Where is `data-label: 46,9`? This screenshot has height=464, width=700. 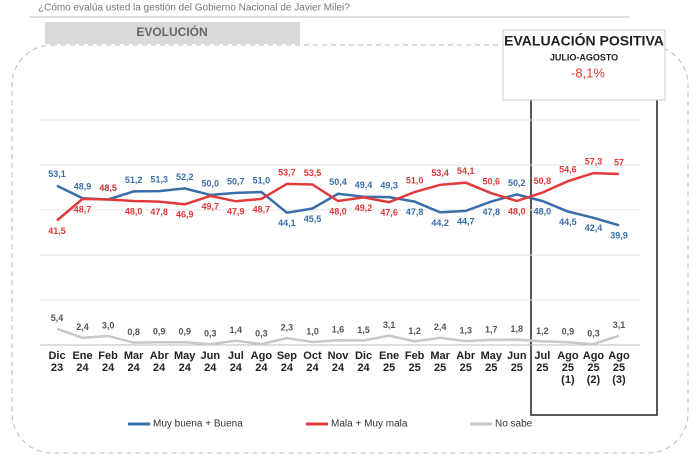
data-label: 46,9 is located at coordinates (185, 215).